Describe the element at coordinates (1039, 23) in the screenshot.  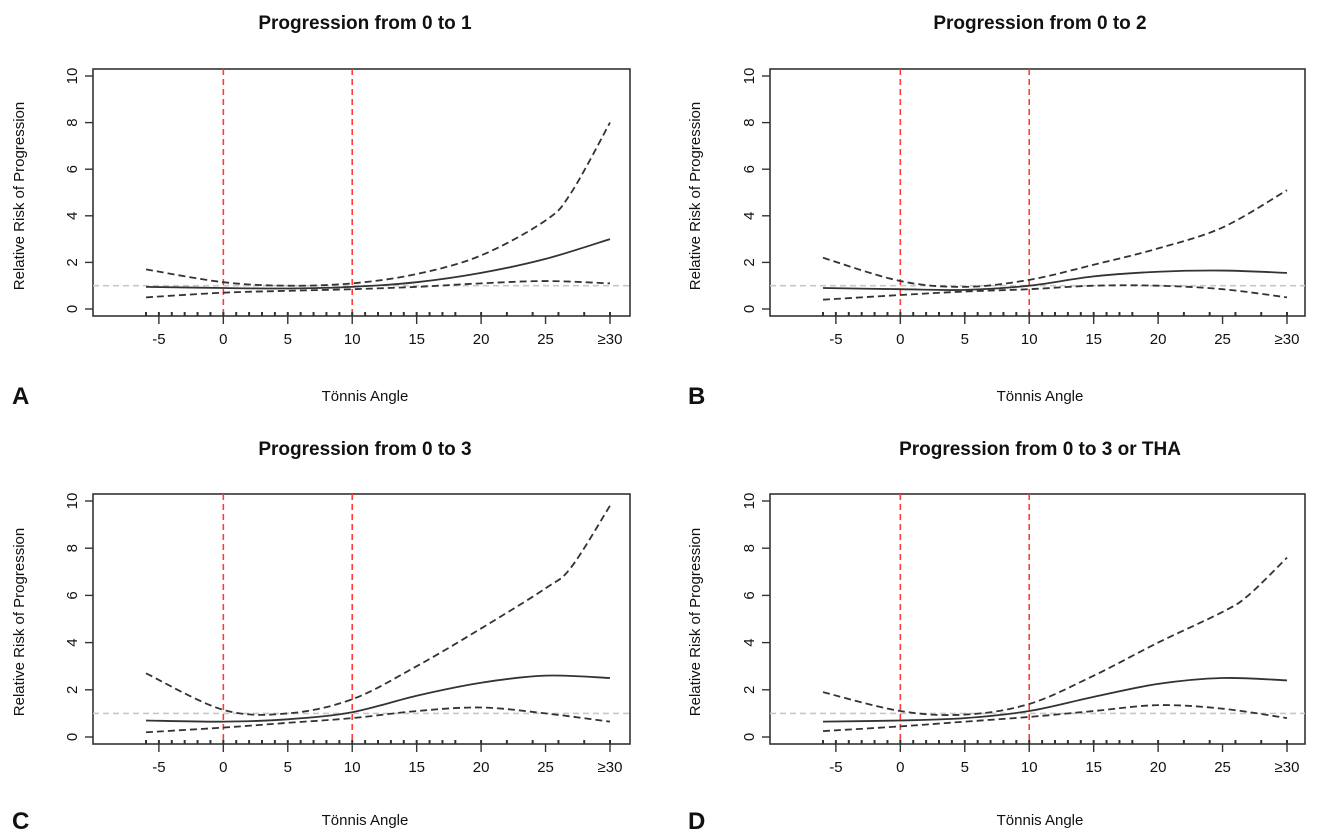
I see `panel-title: Progression from 0 to 2` at that location.